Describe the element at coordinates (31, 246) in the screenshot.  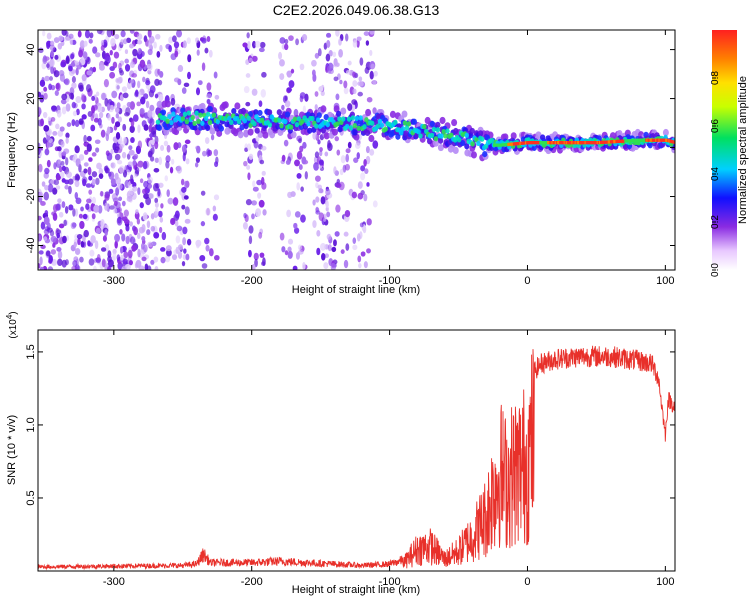
I see `spectrogram-y-tick-label: -40` at that location.